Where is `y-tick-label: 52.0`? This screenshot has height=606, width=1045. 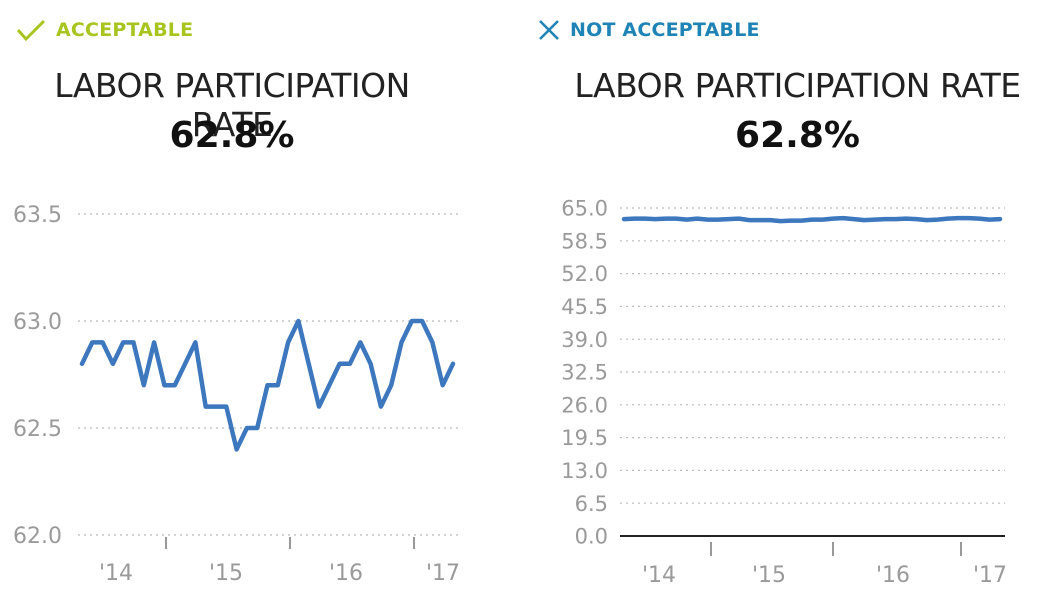
y-tick-label: 52.0 is located at coordinates (584, 274).